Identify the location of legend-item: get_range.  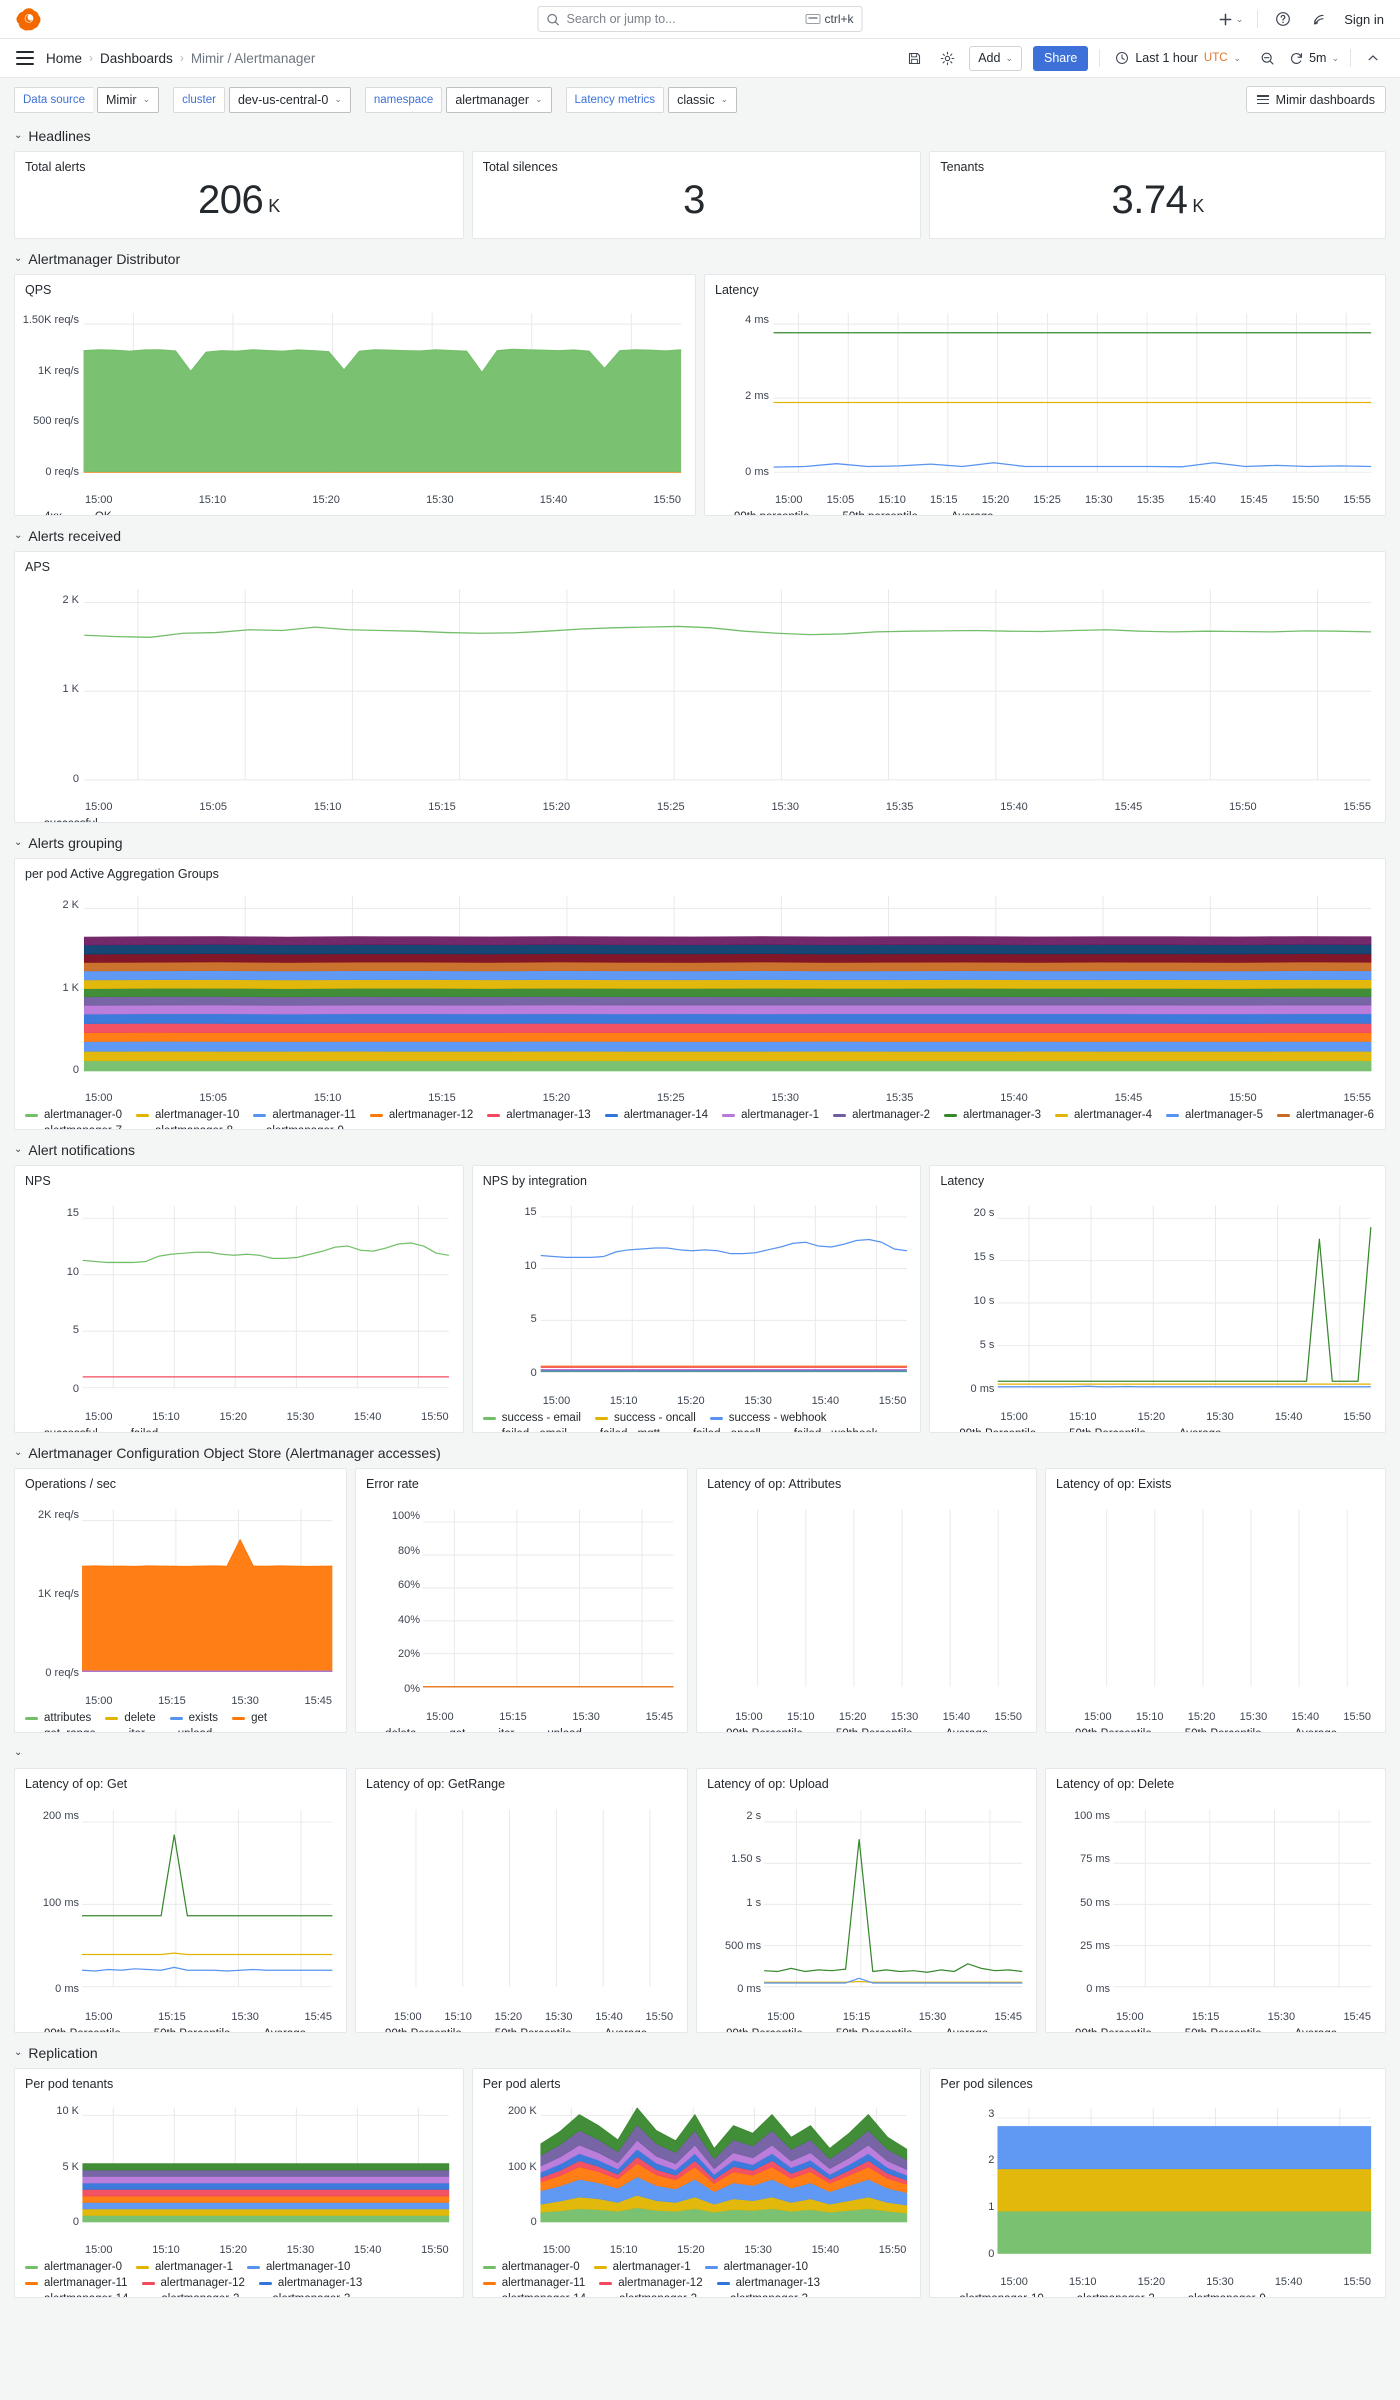
(60, 1730).